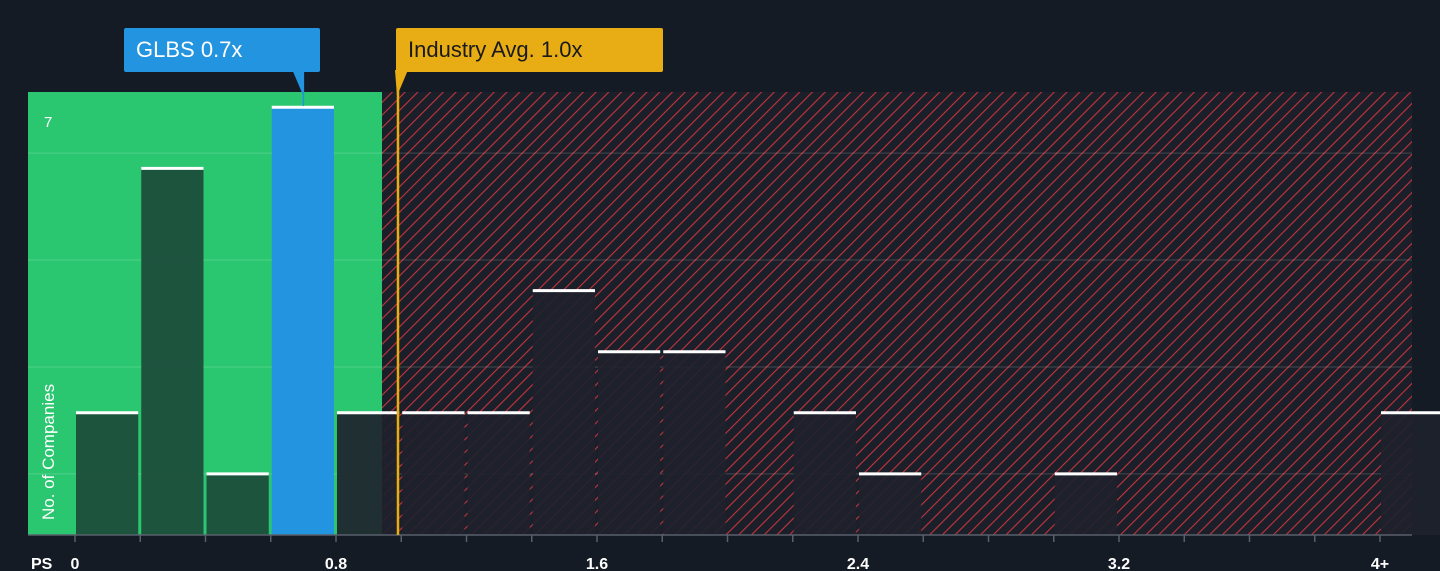 This screenshot has width=1440, height=571. I want to click on industry-value: 1.0x, so click(561, 49).